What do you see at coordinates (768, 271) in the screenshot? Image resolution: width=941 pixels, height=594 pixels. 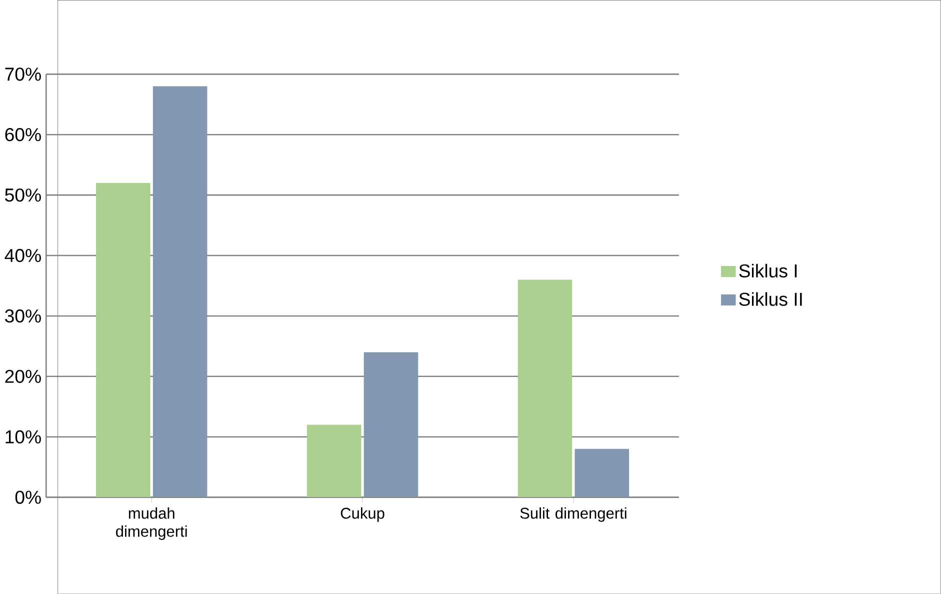 I see `legend-label: Siklus I` at bounding box center [768, 271].